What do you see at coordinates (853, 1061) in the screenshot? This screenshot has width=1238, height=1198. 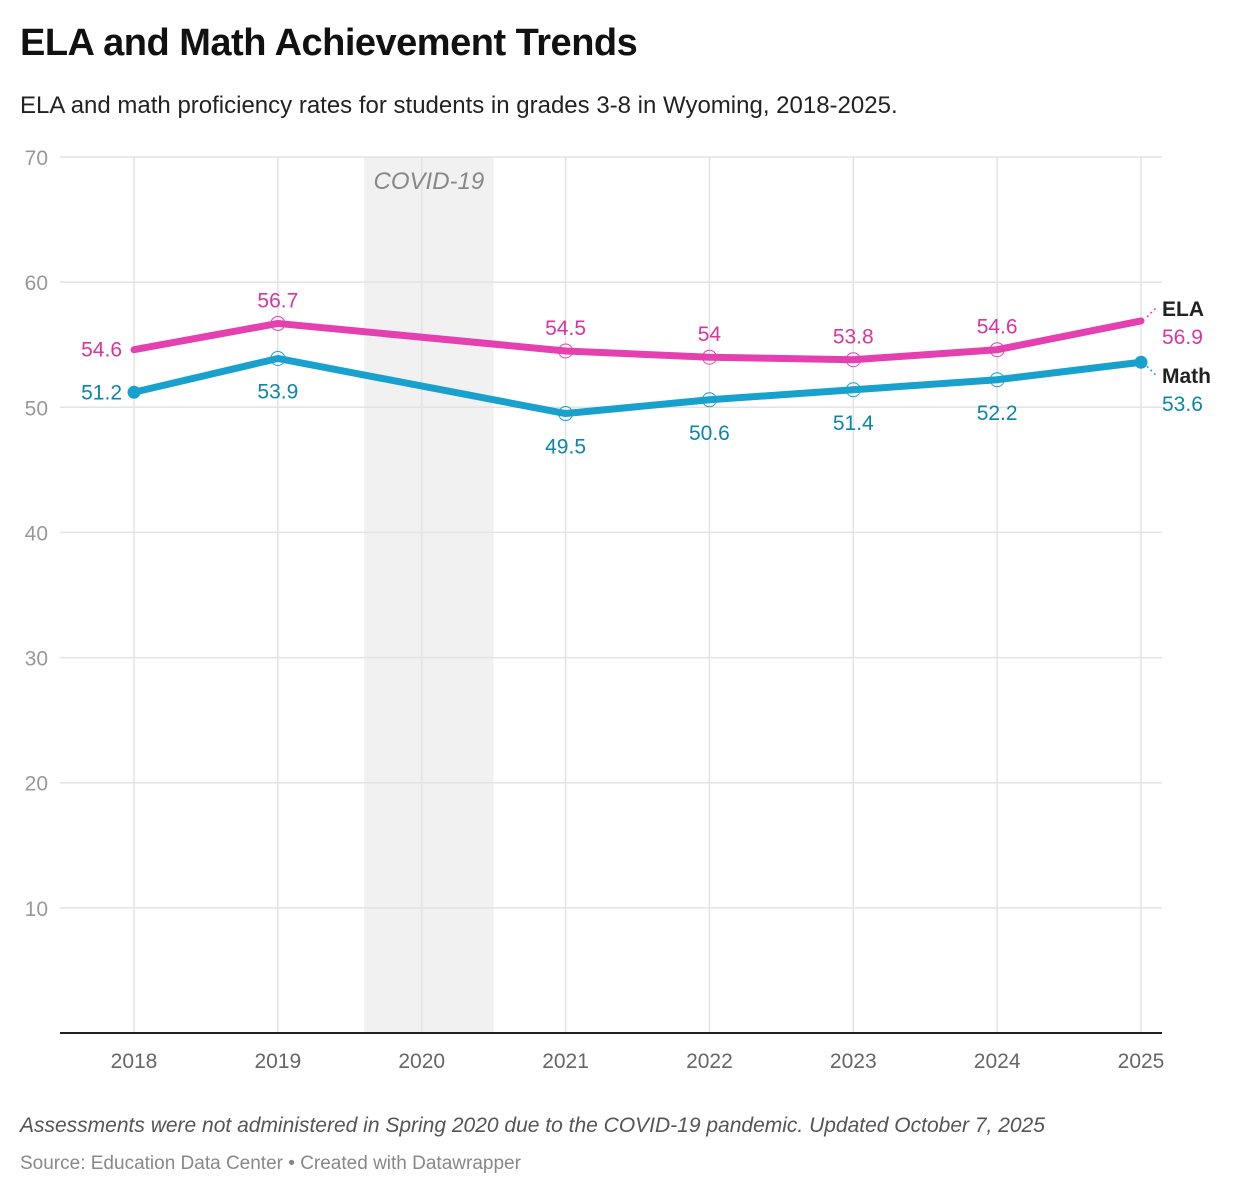 I see `x-tick-label: 2023` at bounding box center [853, 1061].